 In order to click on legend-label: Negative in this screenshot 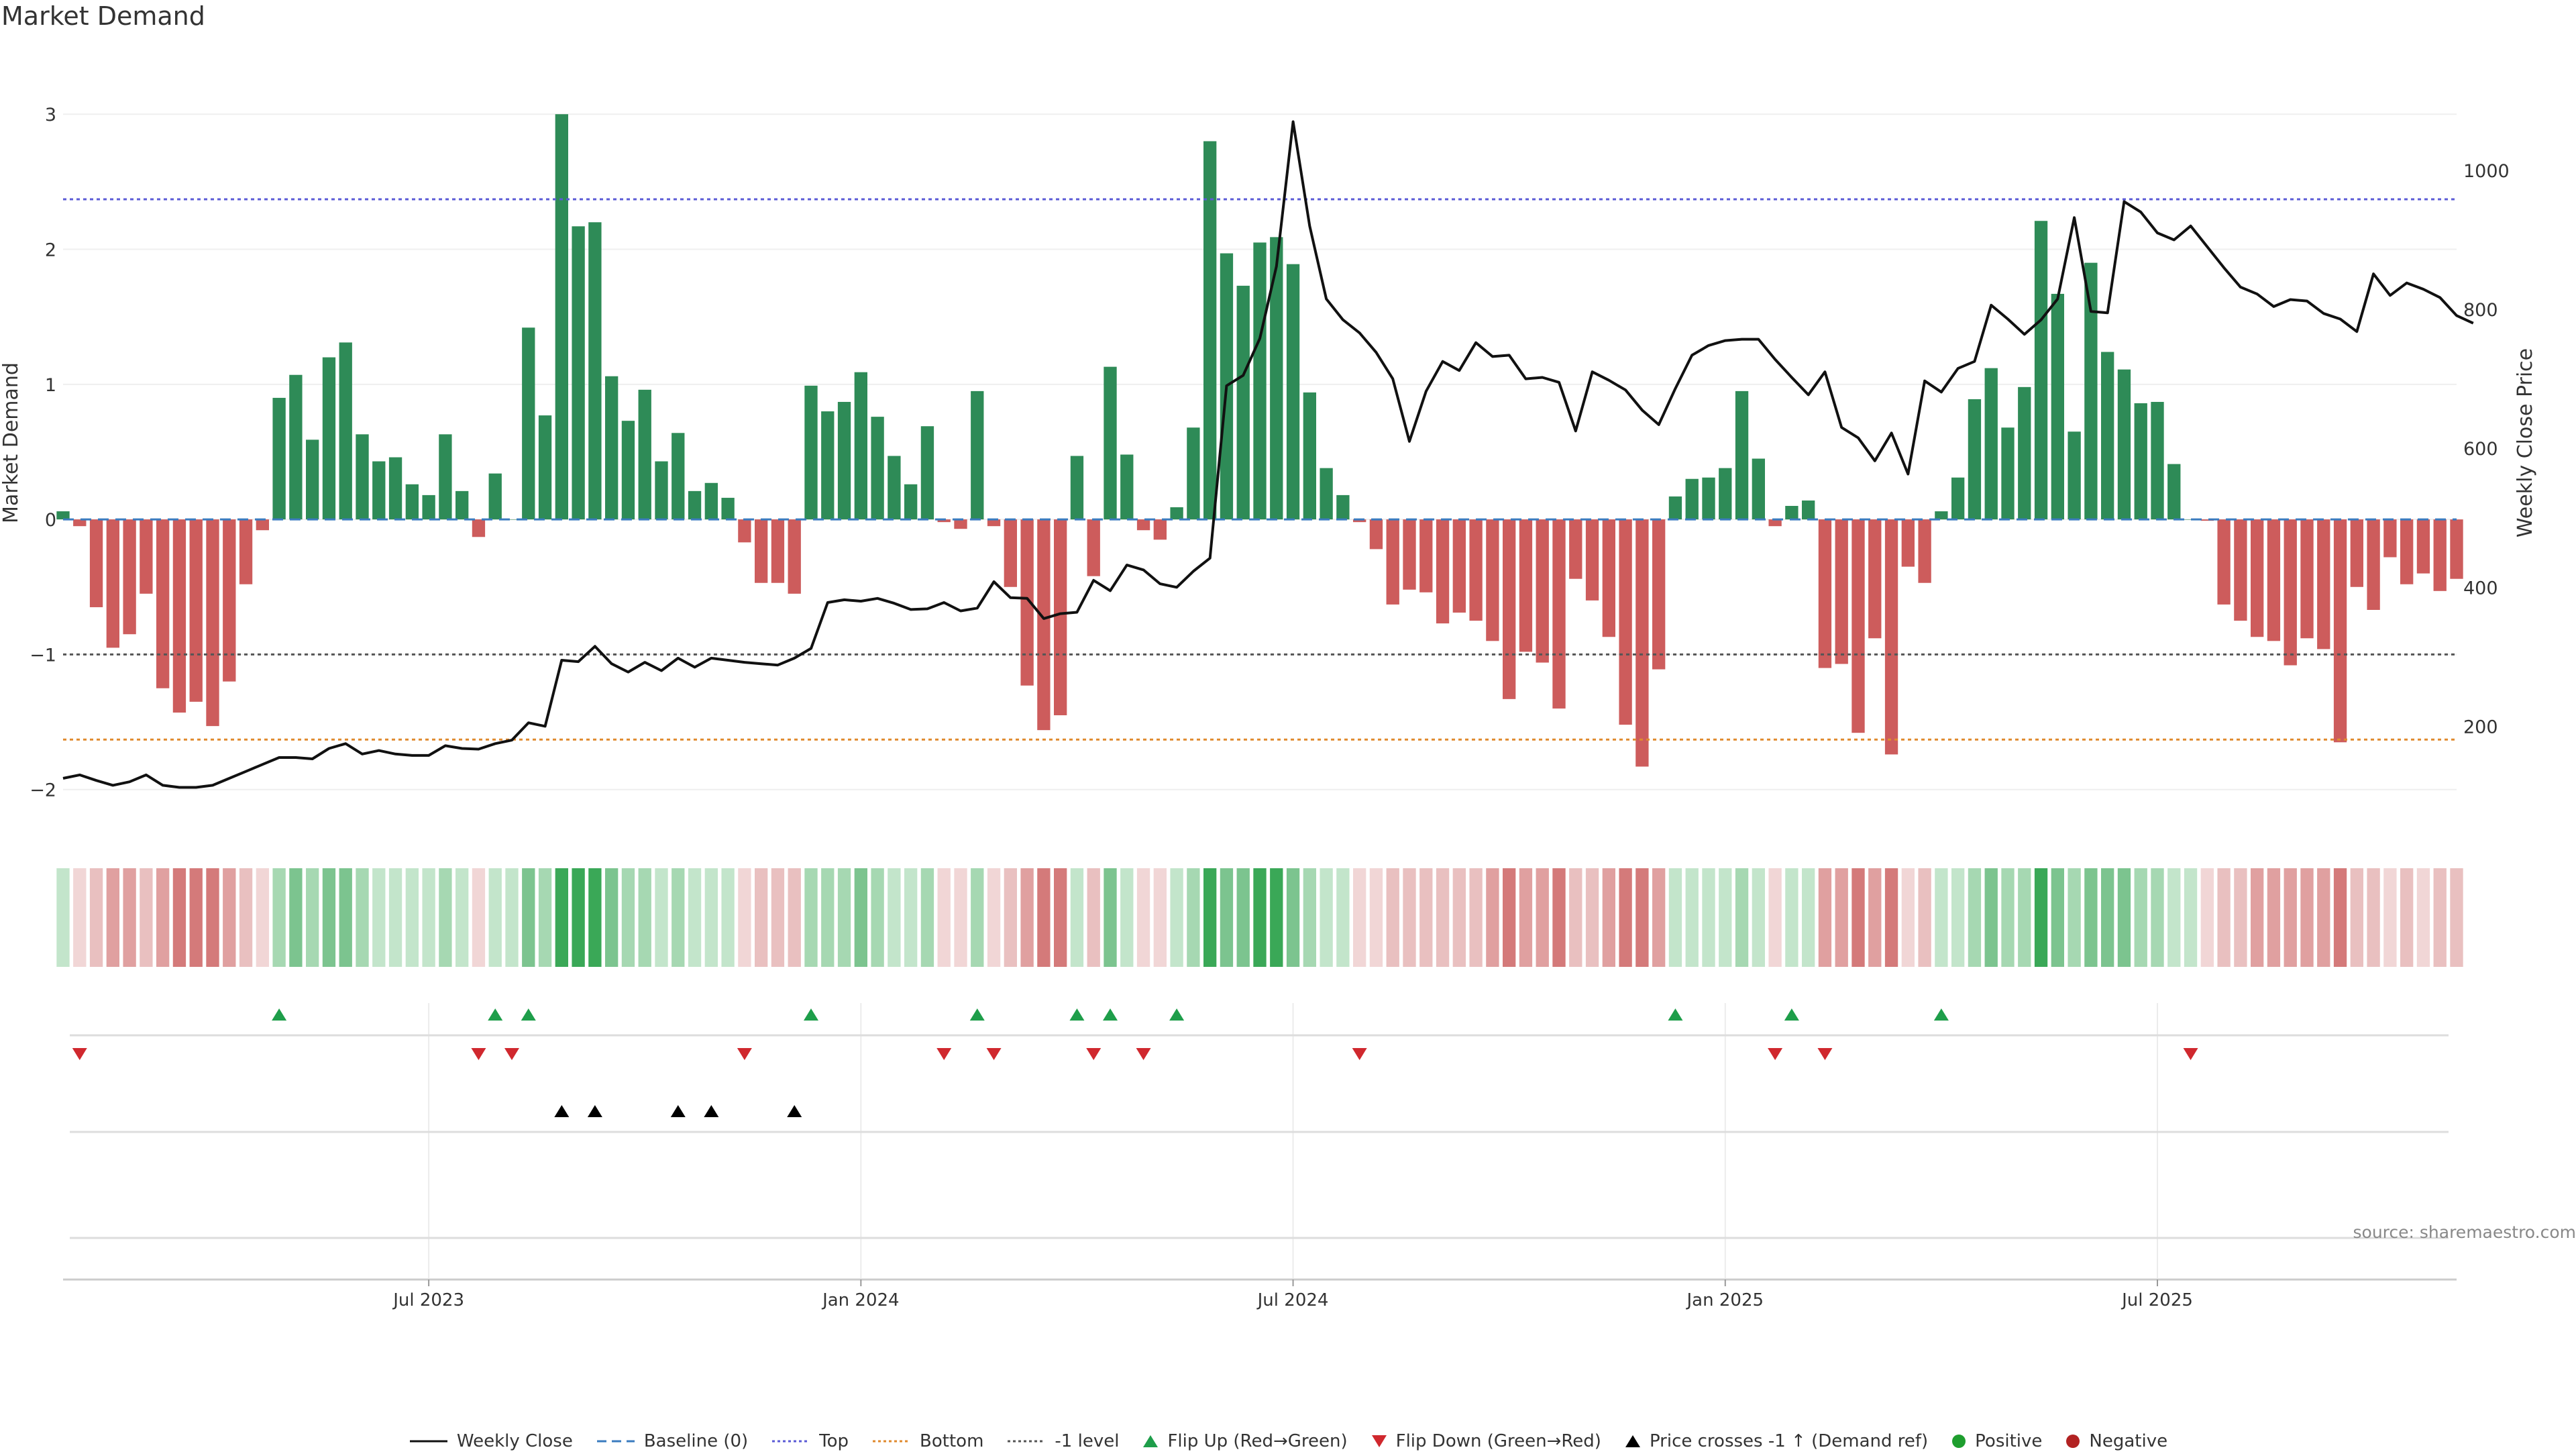, I will do `click(2128, 1441)`.